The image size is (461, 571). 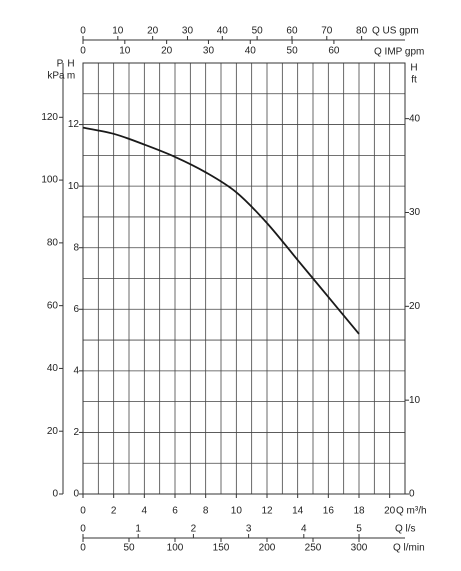 What do you see at coordinates (399, 52) in the screenshot?
I see `axis-label: Q IMP gpm` at bounding box center [399, 52].